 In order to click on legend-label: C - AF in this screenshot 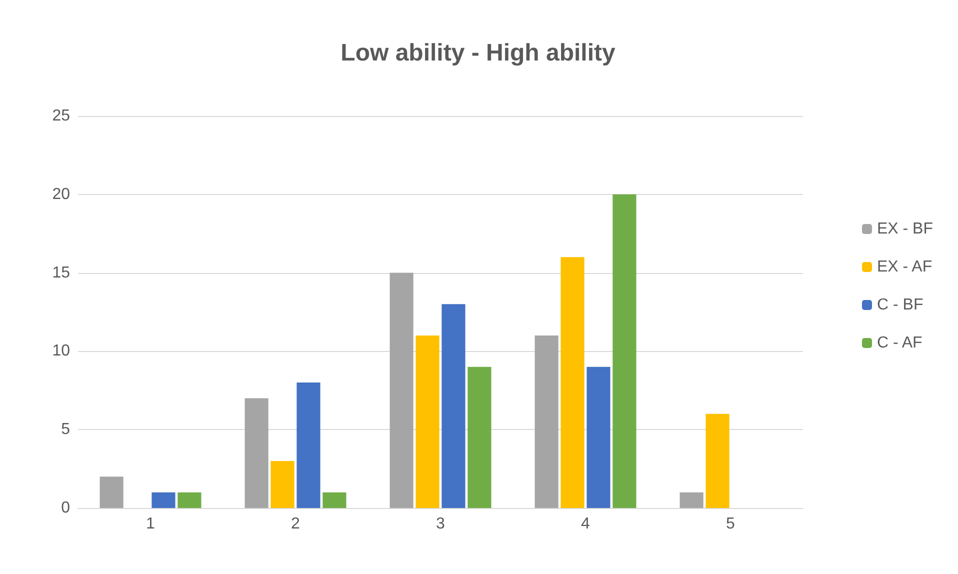, I will do `click(899, 343)`.